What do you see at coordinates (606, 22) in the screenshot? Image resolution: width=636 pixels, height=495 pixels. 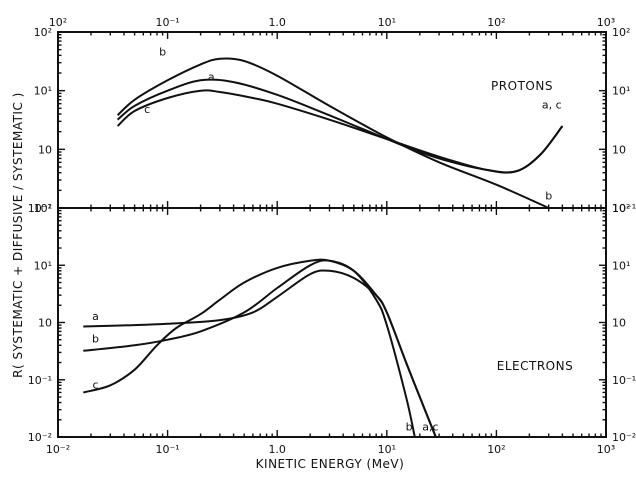 I see `x-tick-label-top: 10³` at bounding box center [606, 22].